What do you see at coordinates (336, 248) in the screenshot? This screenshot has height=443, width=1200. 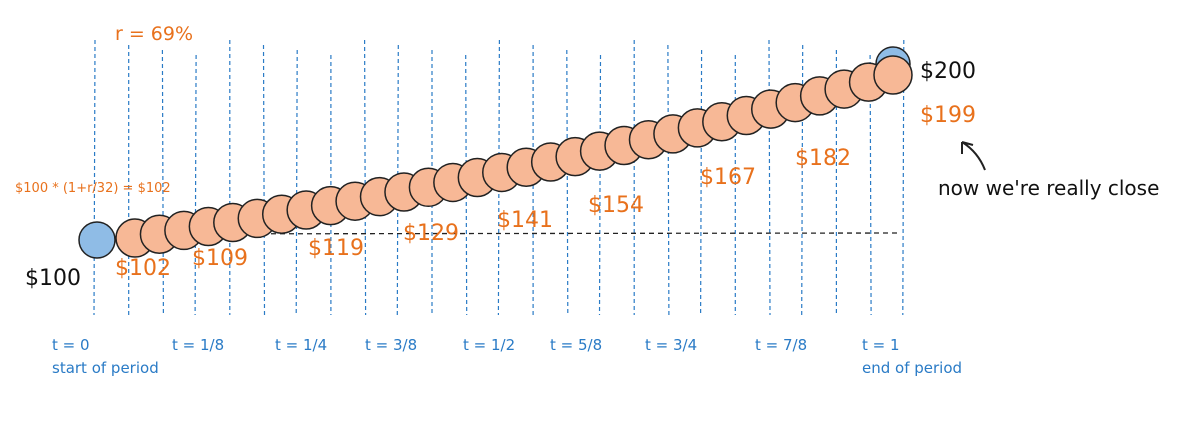 I see `step-label: $119` at bounding box center [336, 248].